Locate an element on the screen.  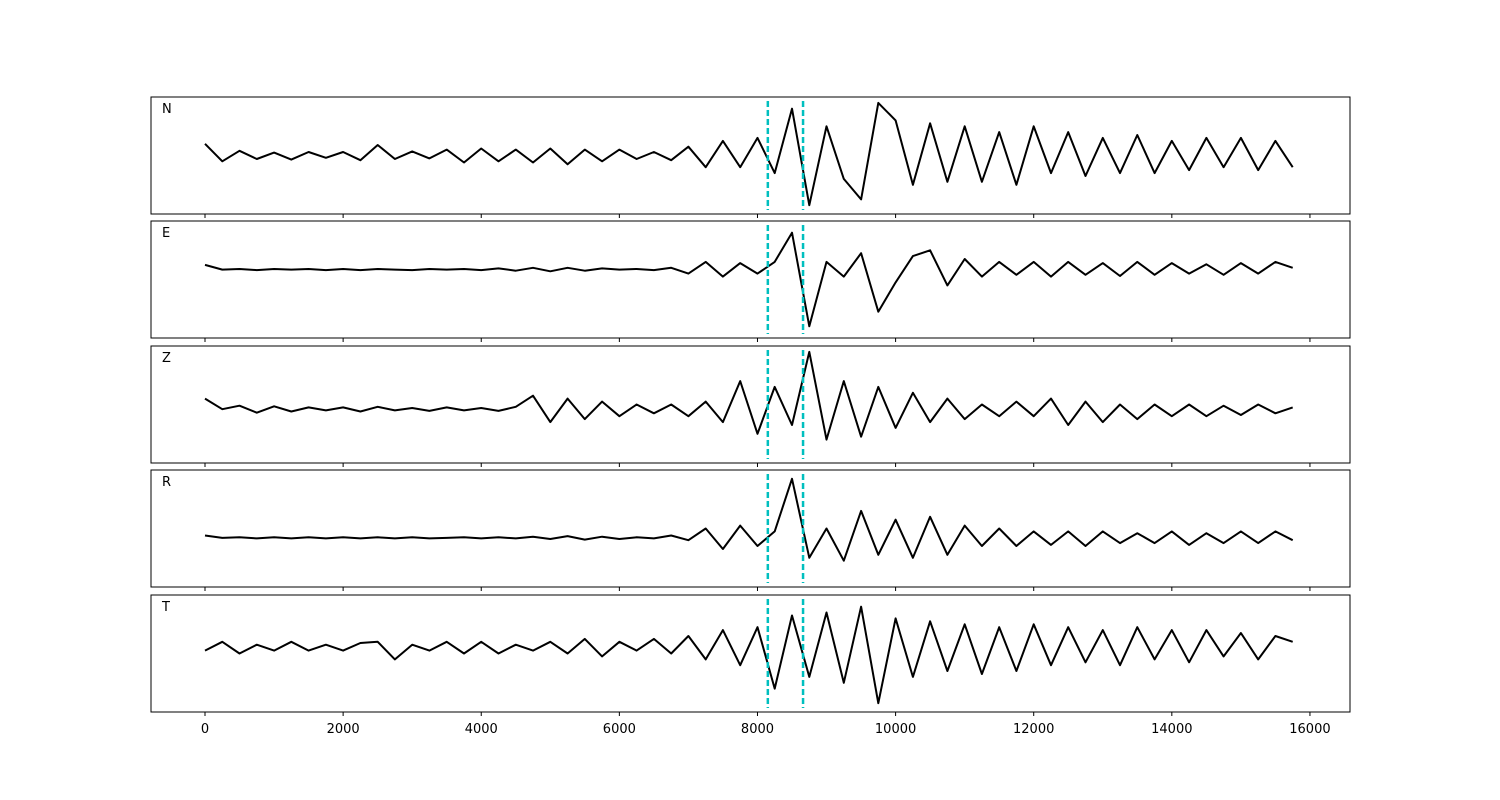
x-tick-label: 12000 is located at coordinates (1033, 729).